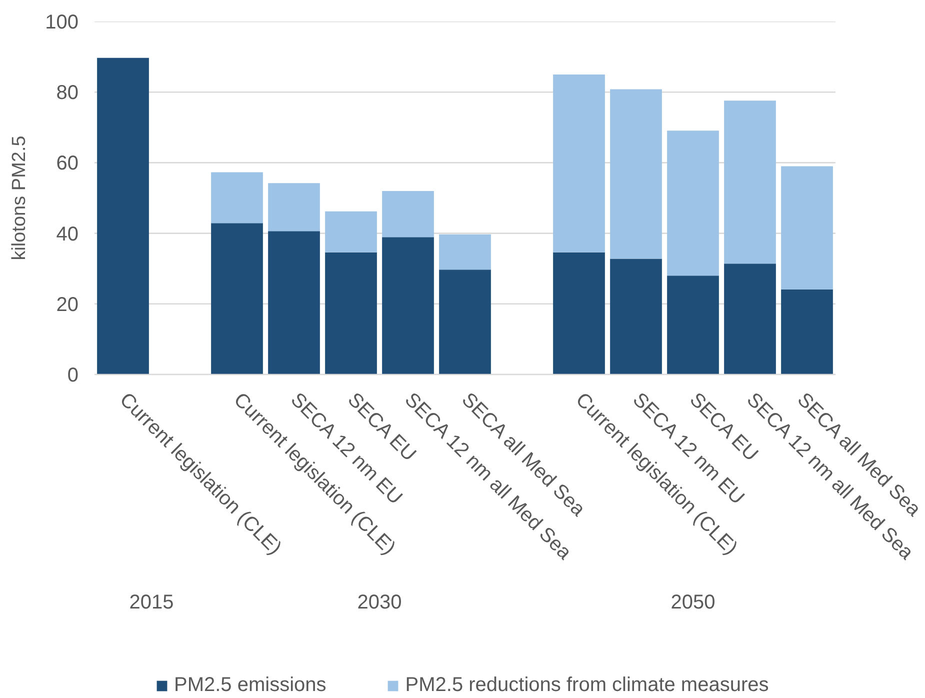 Image resolution: width=925 pixels, height=698 pixels. Describe the element at coordinates (67, 93) in the screenshot. I see `y-tick-label: 80` at that location.